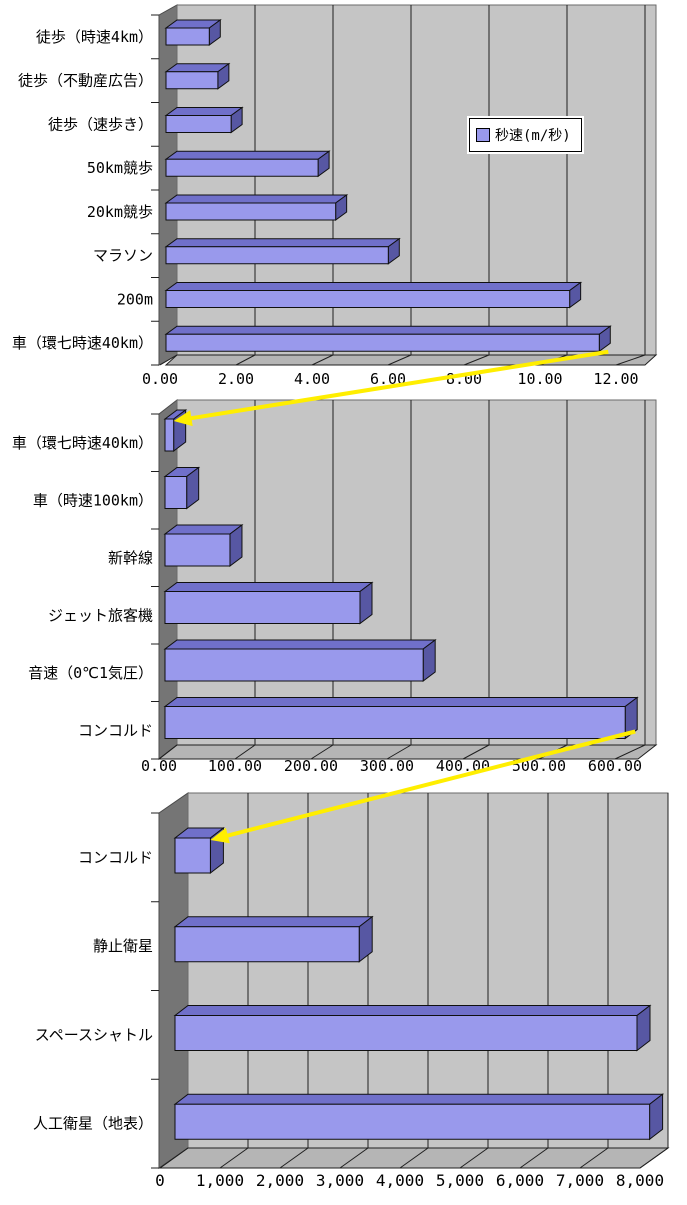 The height and width of the screenshot is (1205, 687). I want to click on bar-徒歩（時速4km）, so click(187, 36).